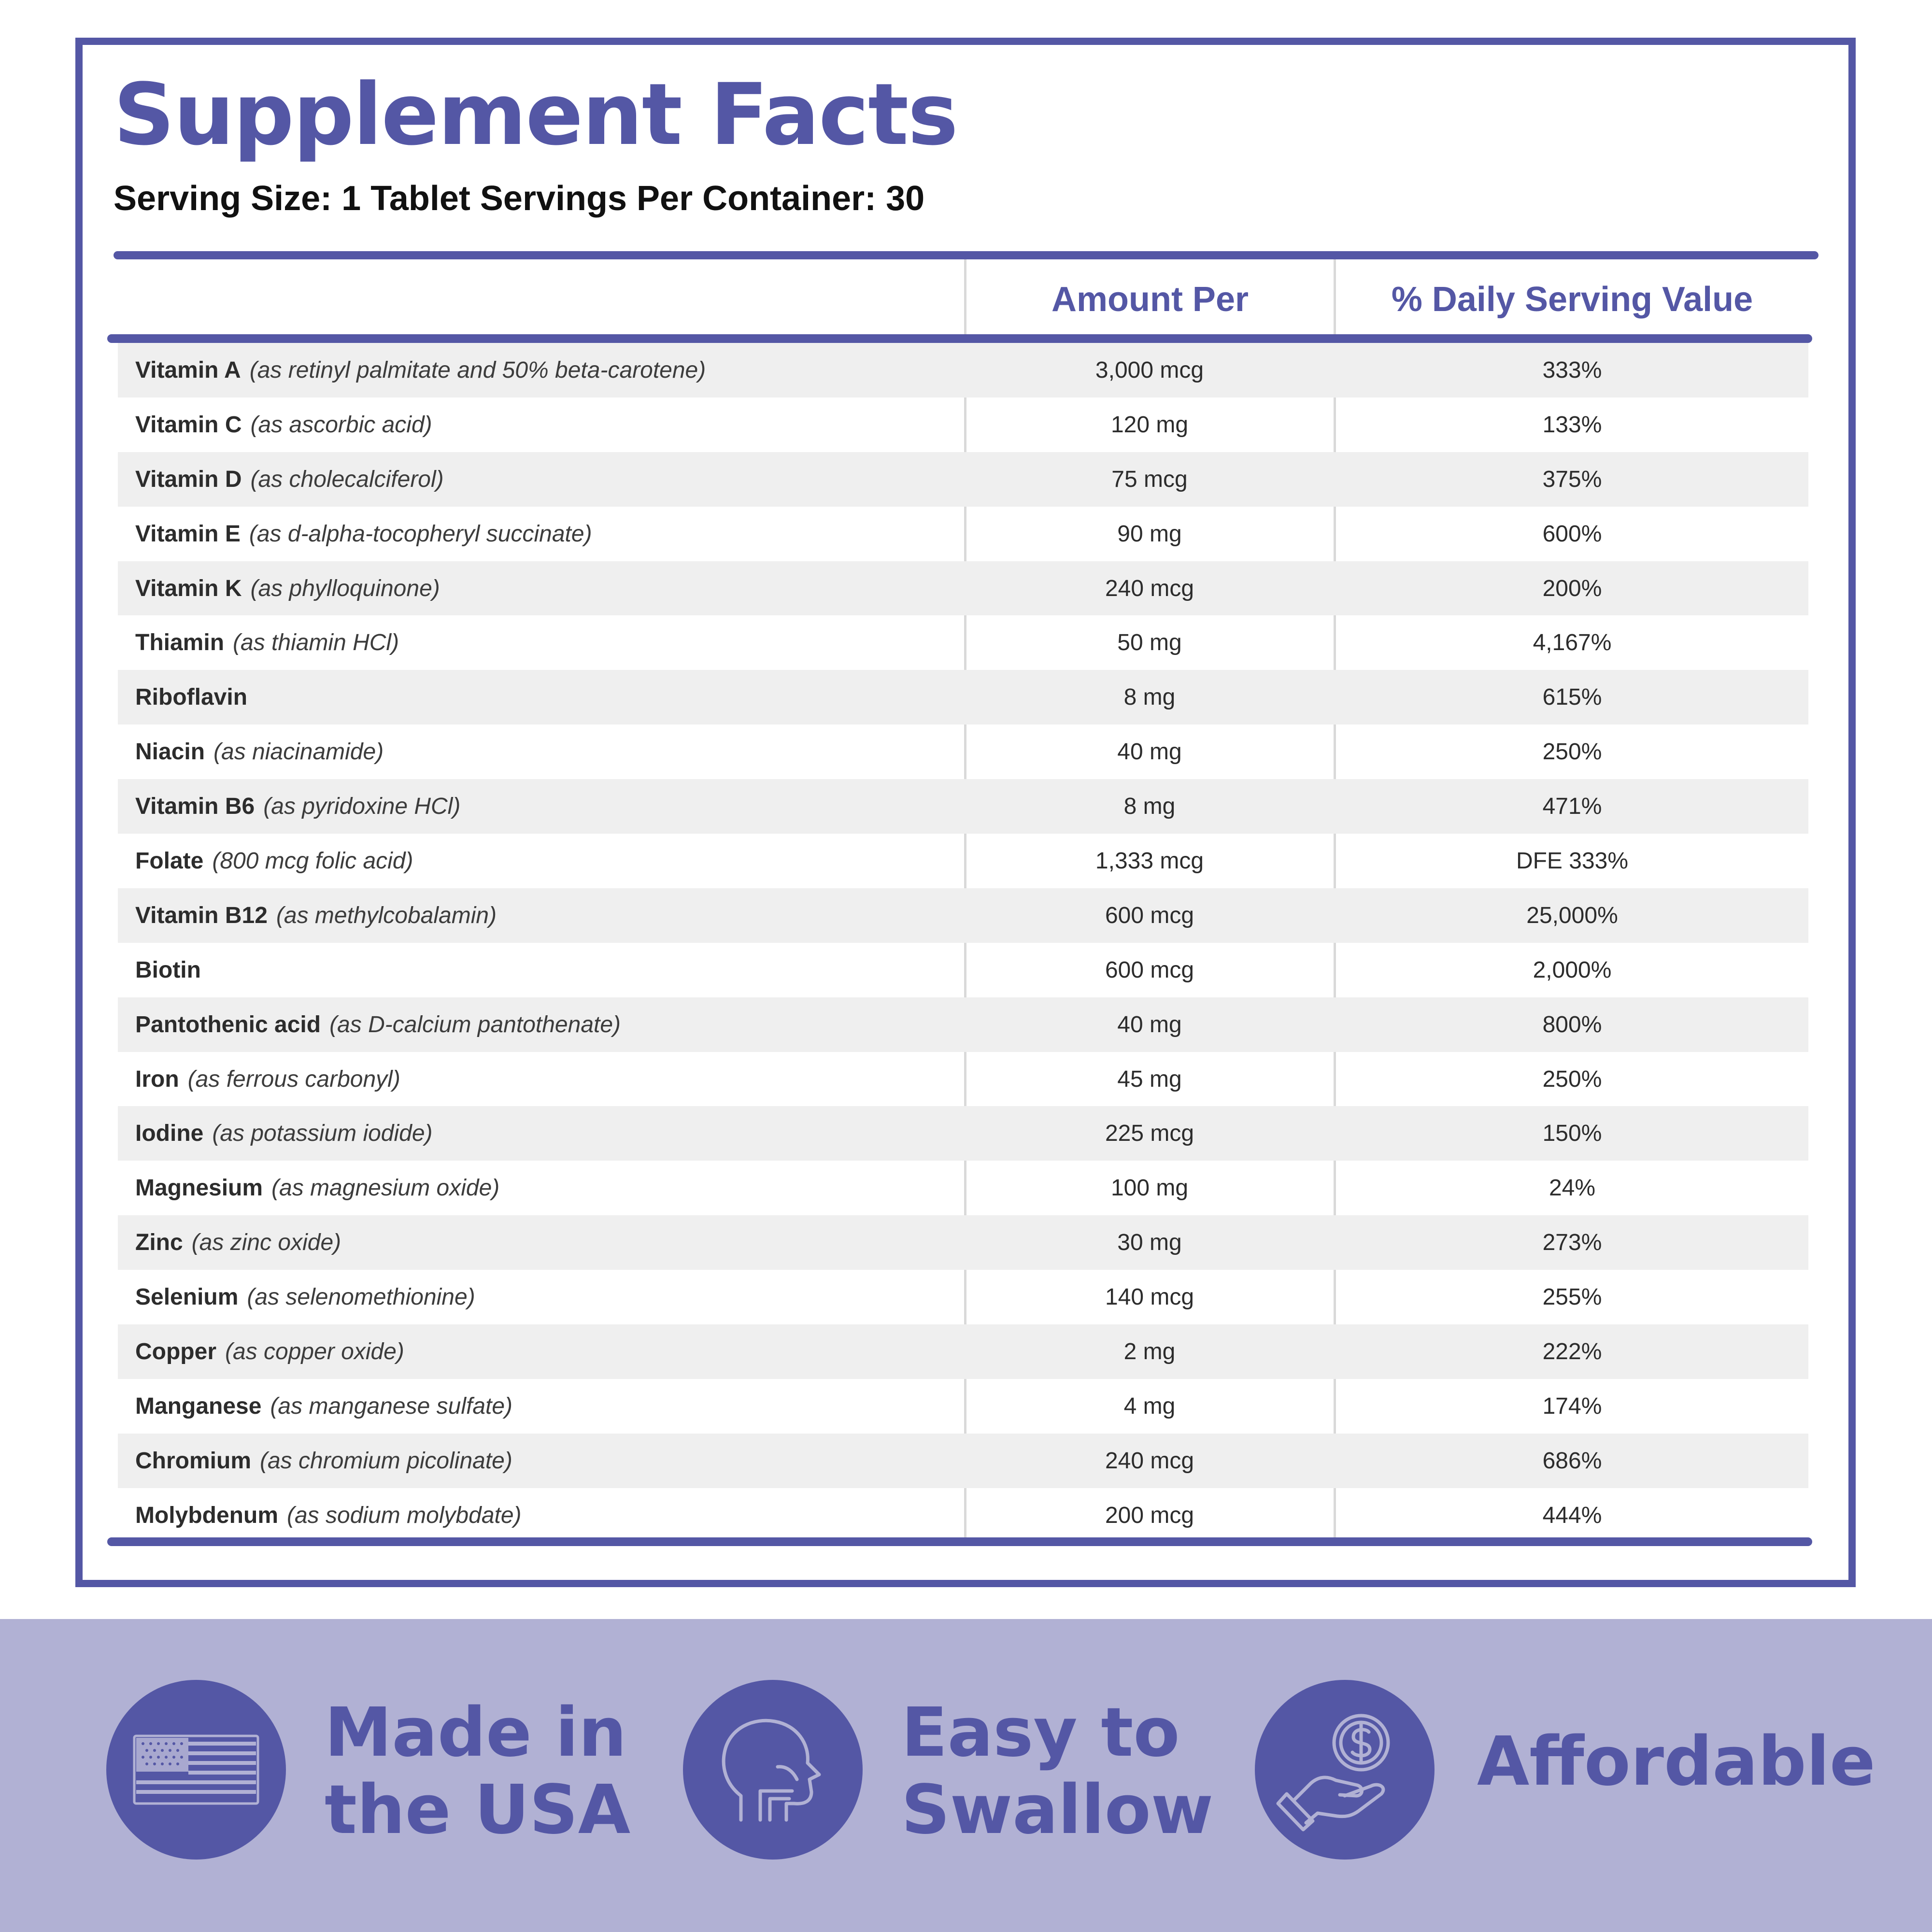 This screenshot has height=1932, width=1932. I want to click on nutrient-name-cell: Selenium (as selenomethionine), so click(305, 1297).